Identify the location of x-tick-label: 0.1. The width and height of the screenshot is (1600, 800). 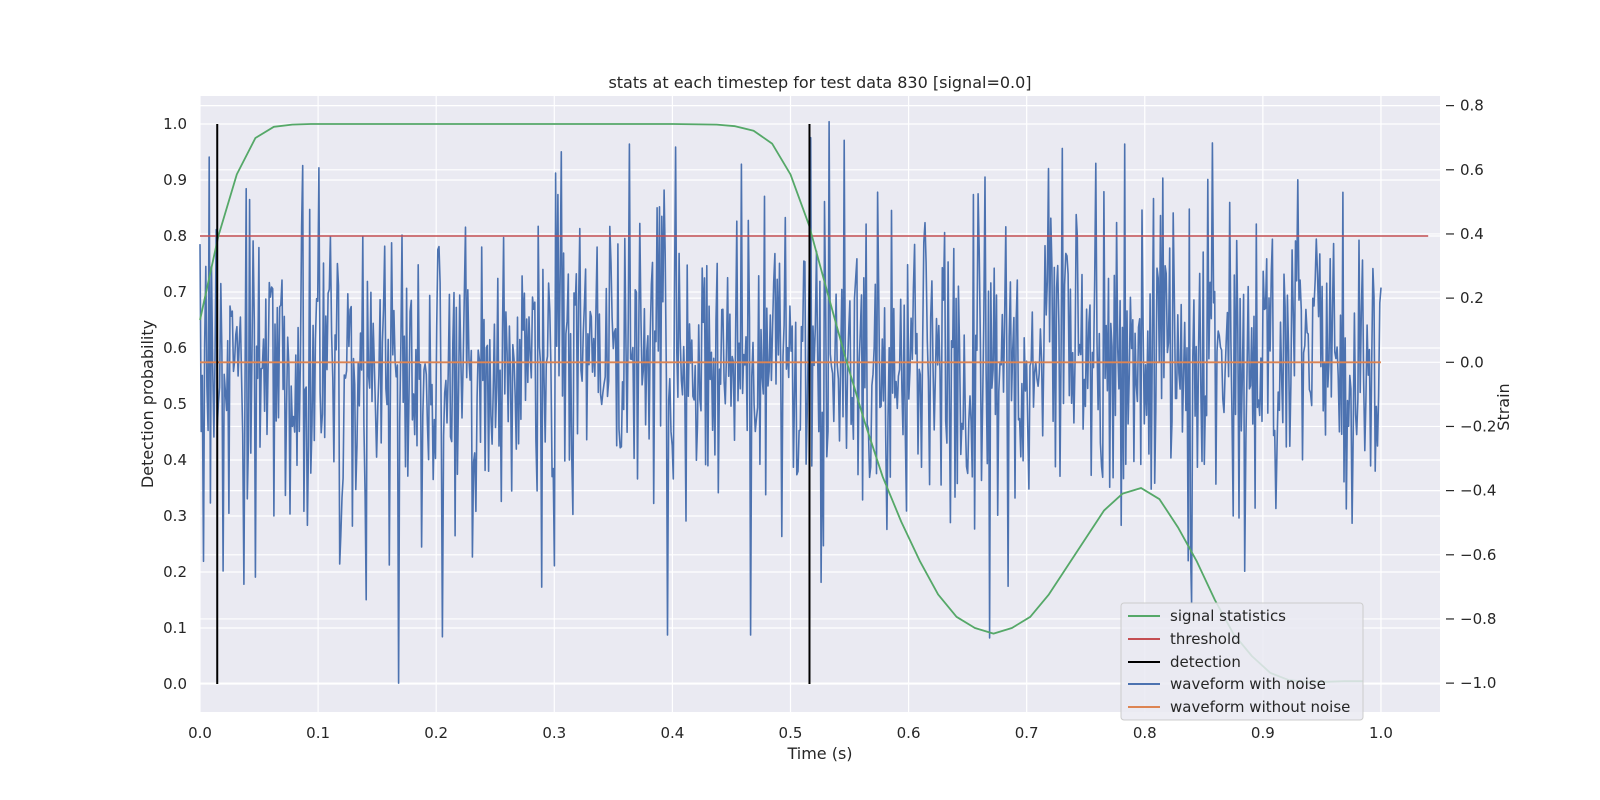
(318, 733).